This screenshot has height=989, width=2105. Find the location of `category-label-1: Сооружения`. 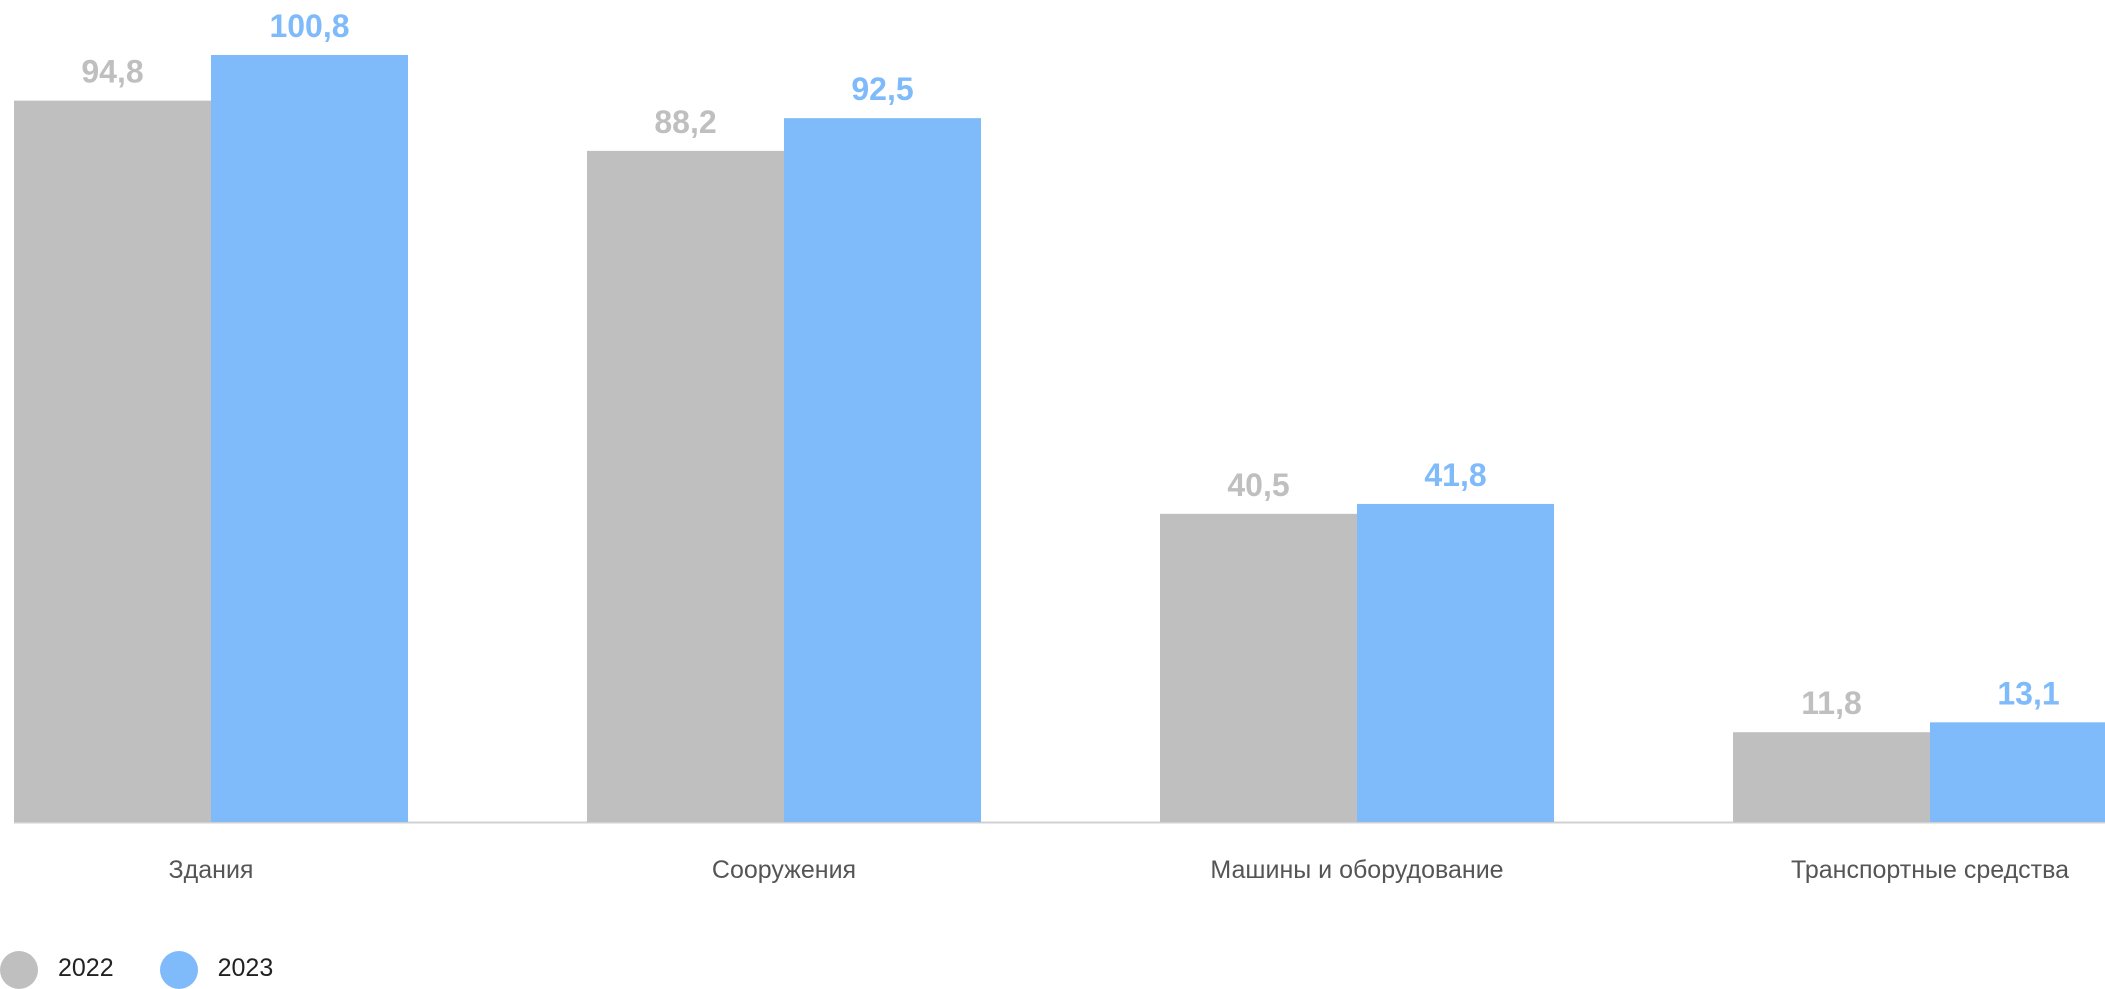

category-label-1: Сооружения is located at coordinates (784, 870).